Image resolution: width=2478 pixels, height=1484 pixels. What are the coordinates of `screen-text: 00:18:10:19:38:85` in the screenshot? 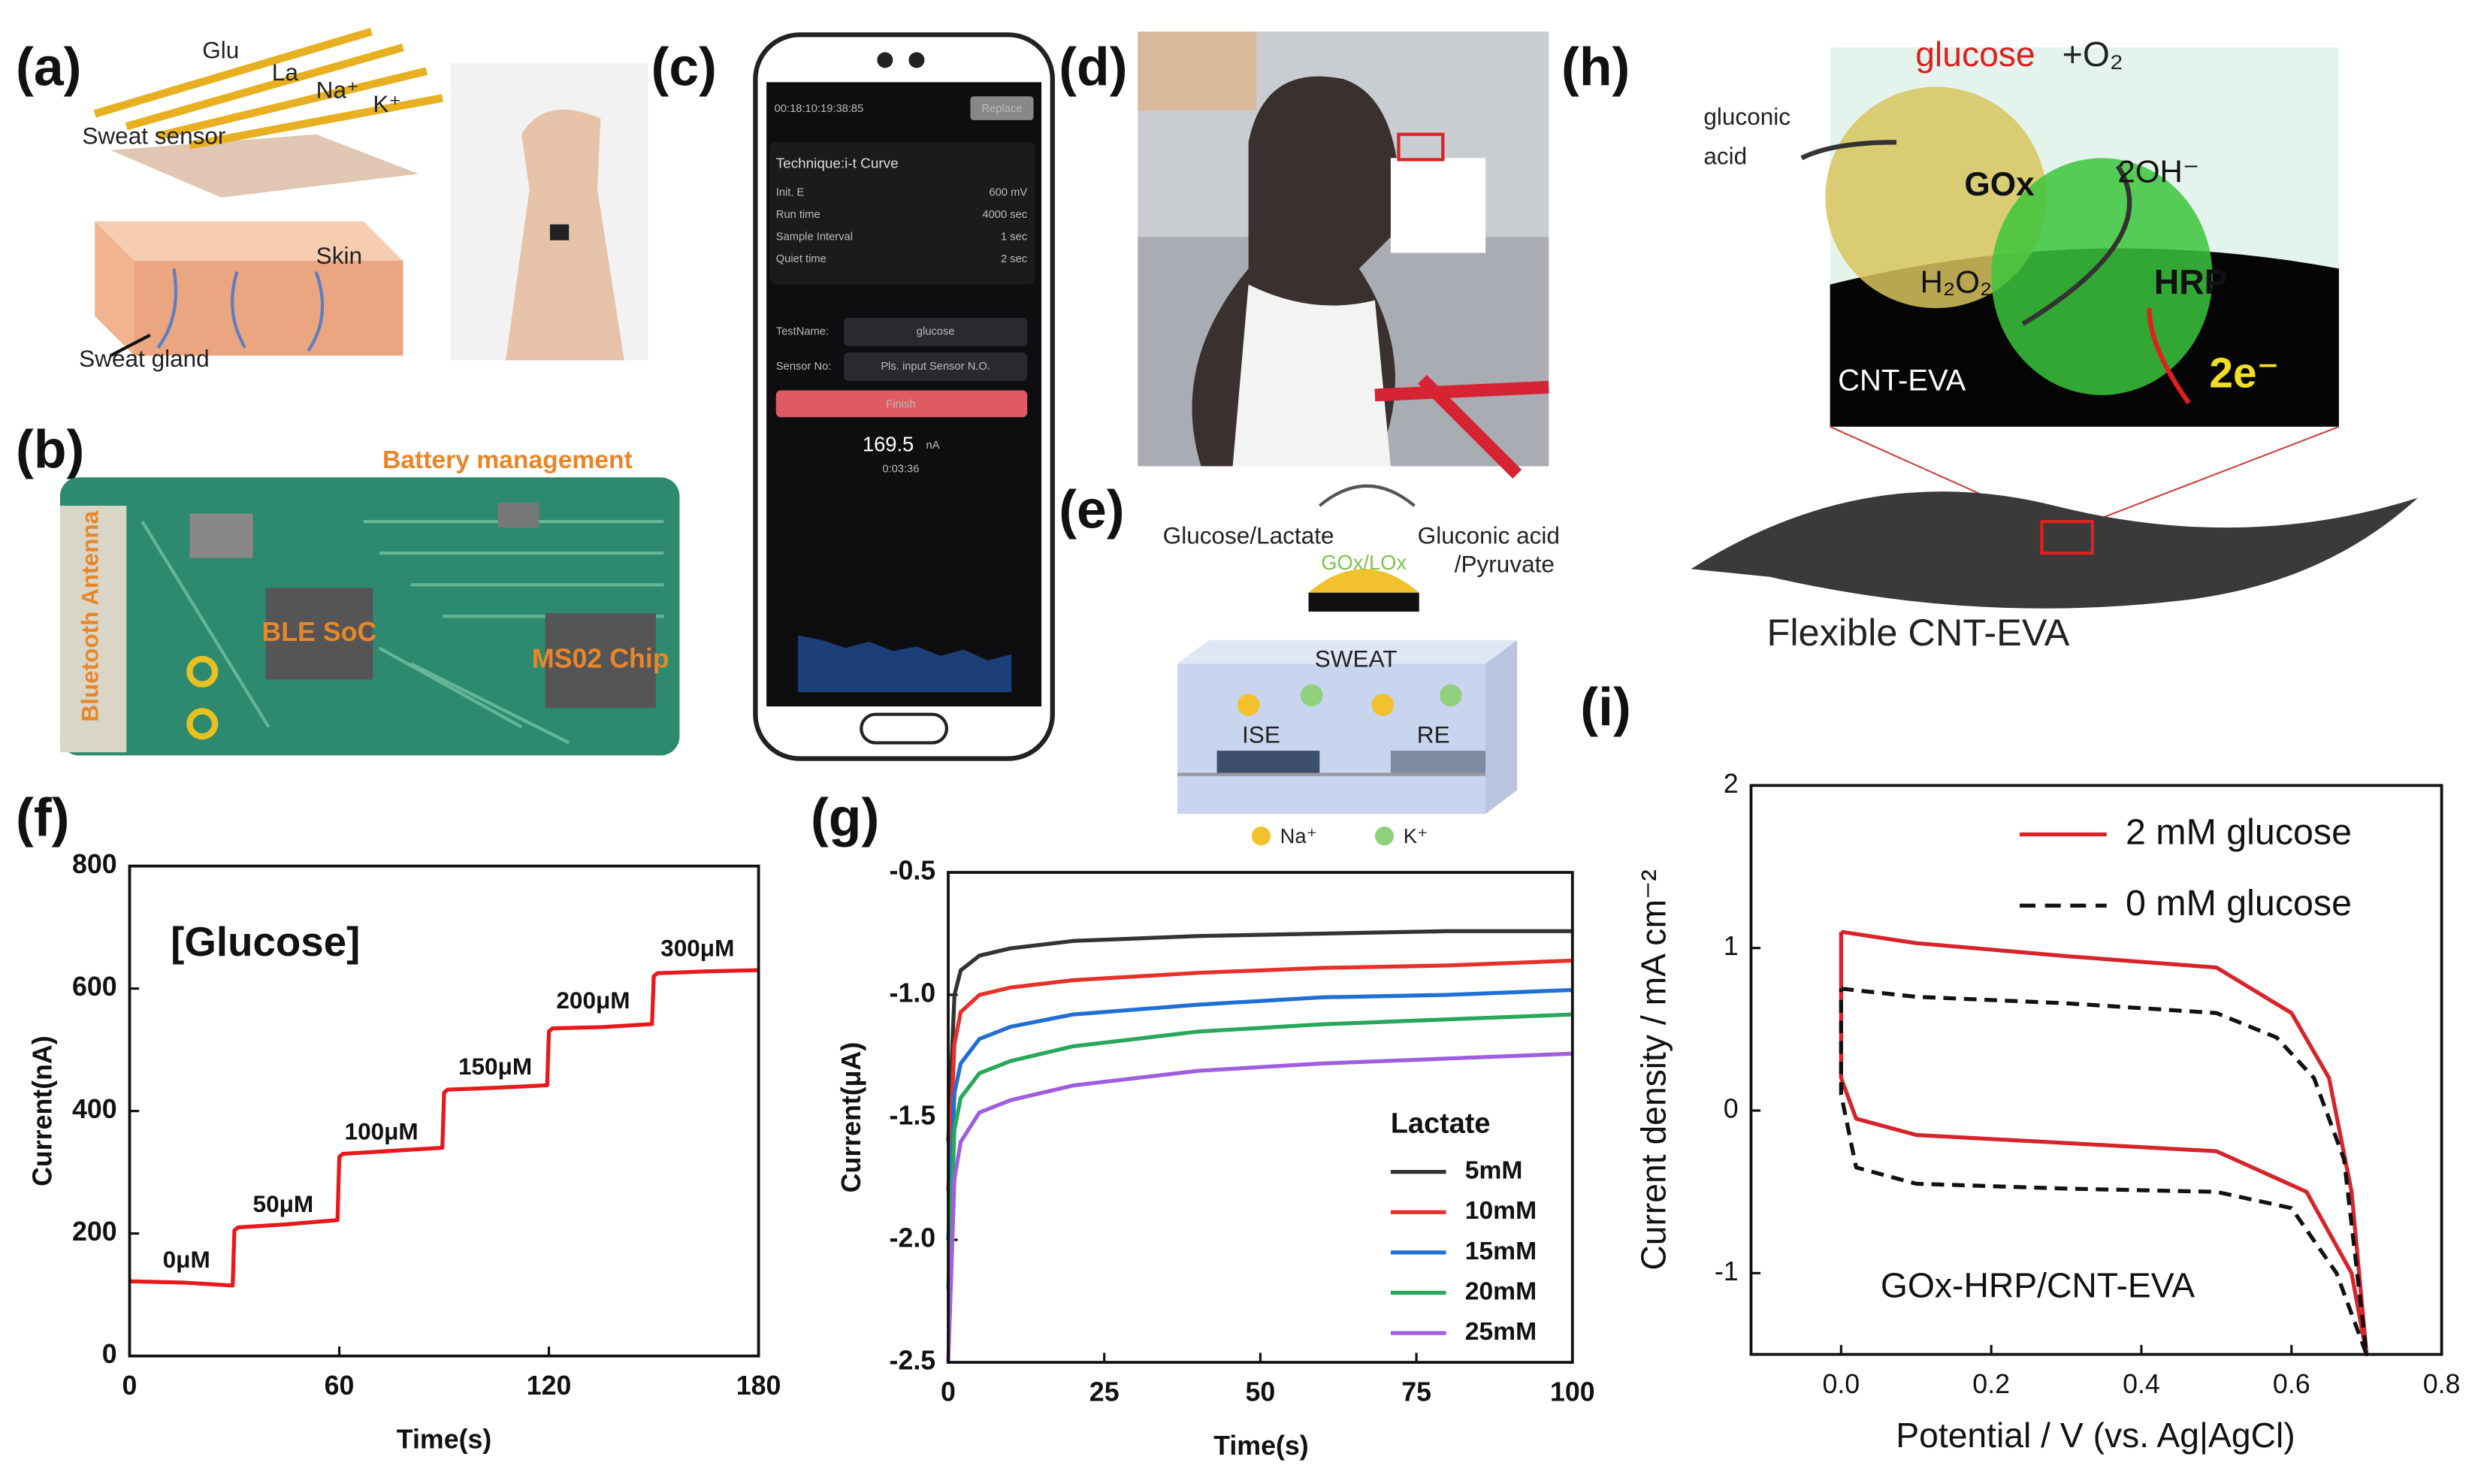 It's located at (819, 109).